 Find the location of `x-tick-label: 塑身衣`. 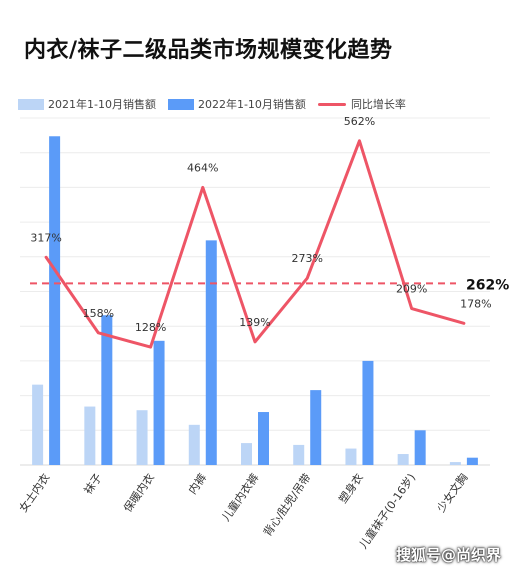

x-tick-label: 塑身衣 is located at coordinates (351, 488).